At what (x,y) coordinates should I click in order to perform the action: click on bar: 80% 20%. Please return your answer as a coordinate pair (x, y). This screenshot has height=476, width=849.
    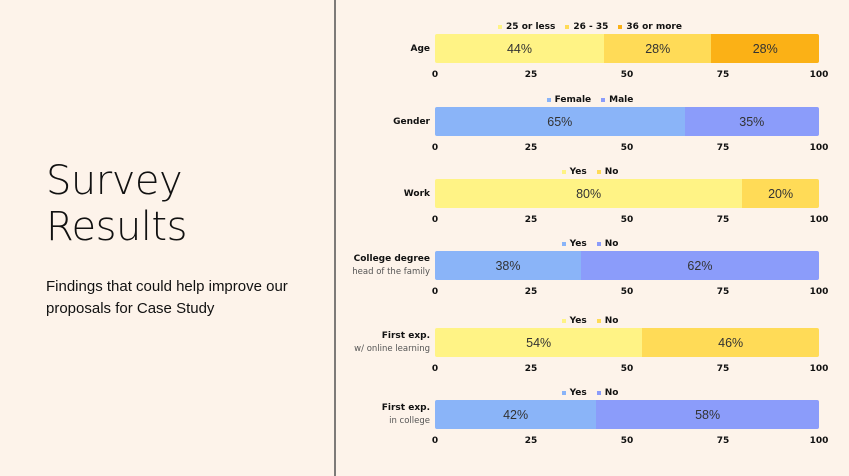
    Looking at the image, I should click on (627, 193).